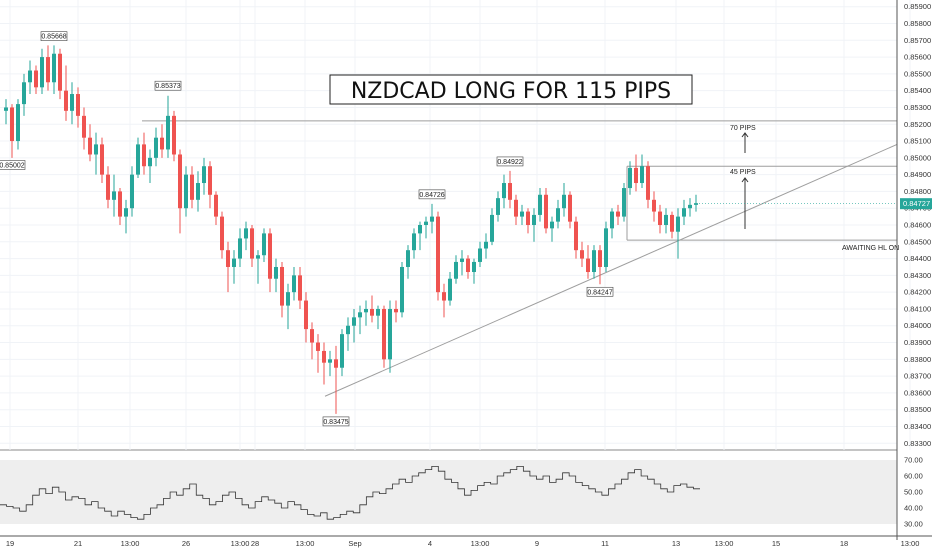 The image size is (932, 550). I want to click on swing-label: 0.84726, so click(431, 195).